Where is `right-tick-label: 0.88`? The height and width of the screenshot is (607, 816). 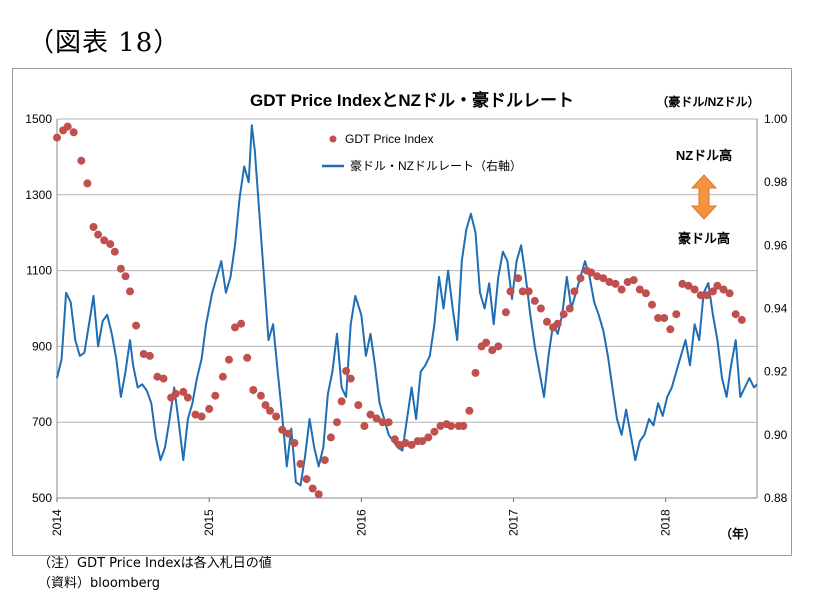
right-tick-label: 0.88 is located at coordinates (776, 498).